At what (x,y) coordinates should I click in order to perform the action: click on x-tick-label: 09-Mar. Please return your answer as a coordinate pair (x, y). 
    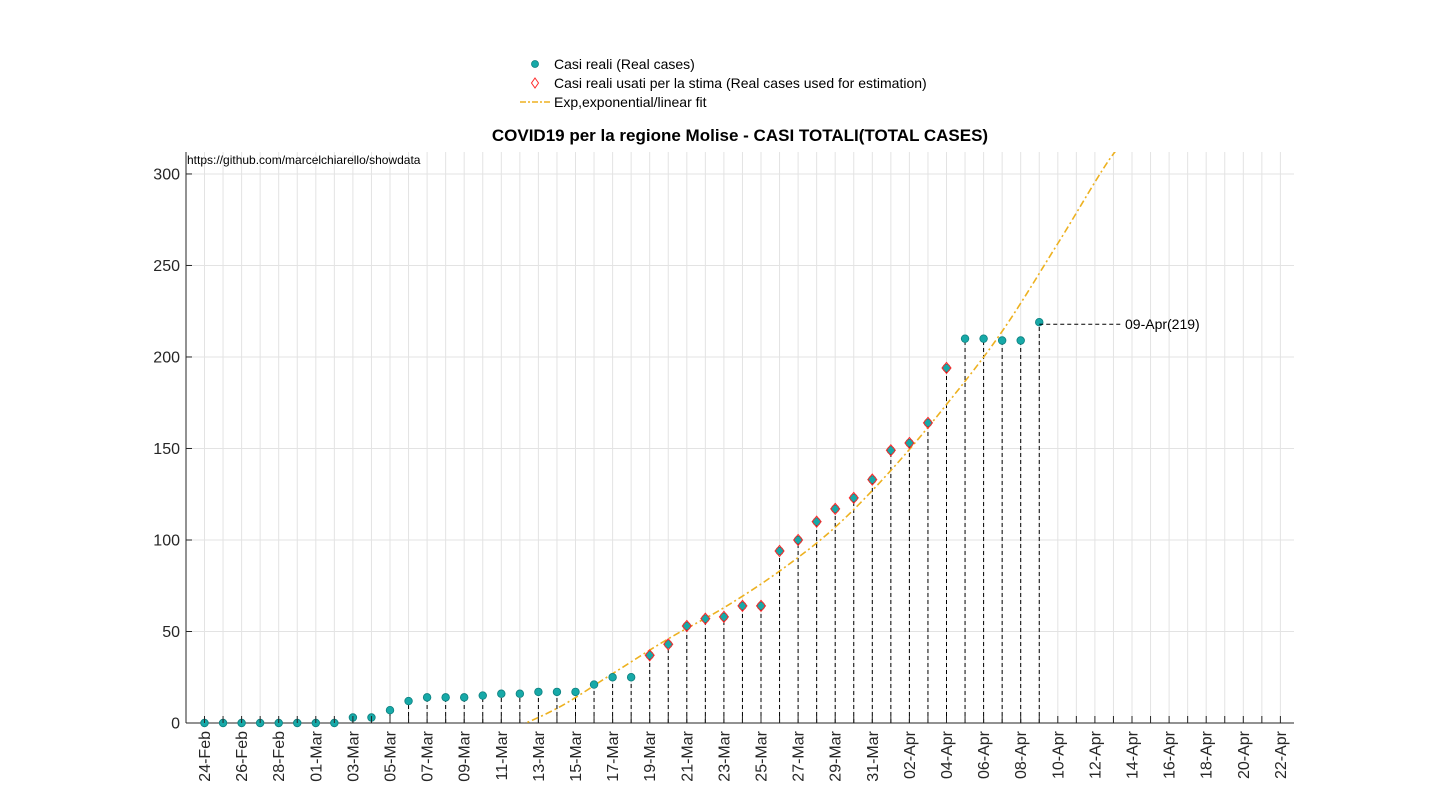
    Looking at the image, I should click on (465, 755).